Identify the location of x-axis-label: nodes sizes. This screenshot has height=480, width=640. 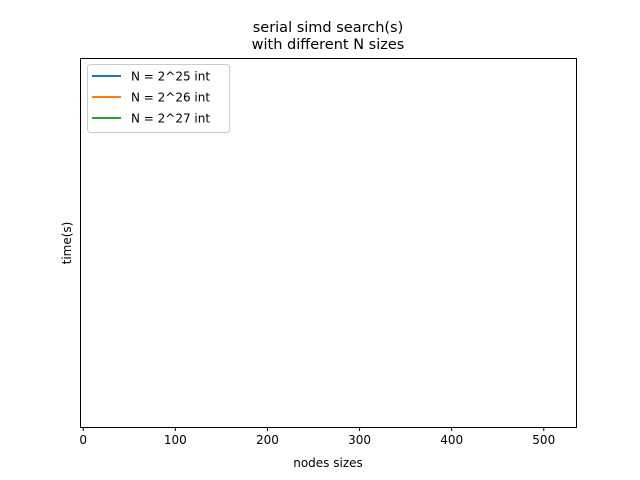
(328, 463).